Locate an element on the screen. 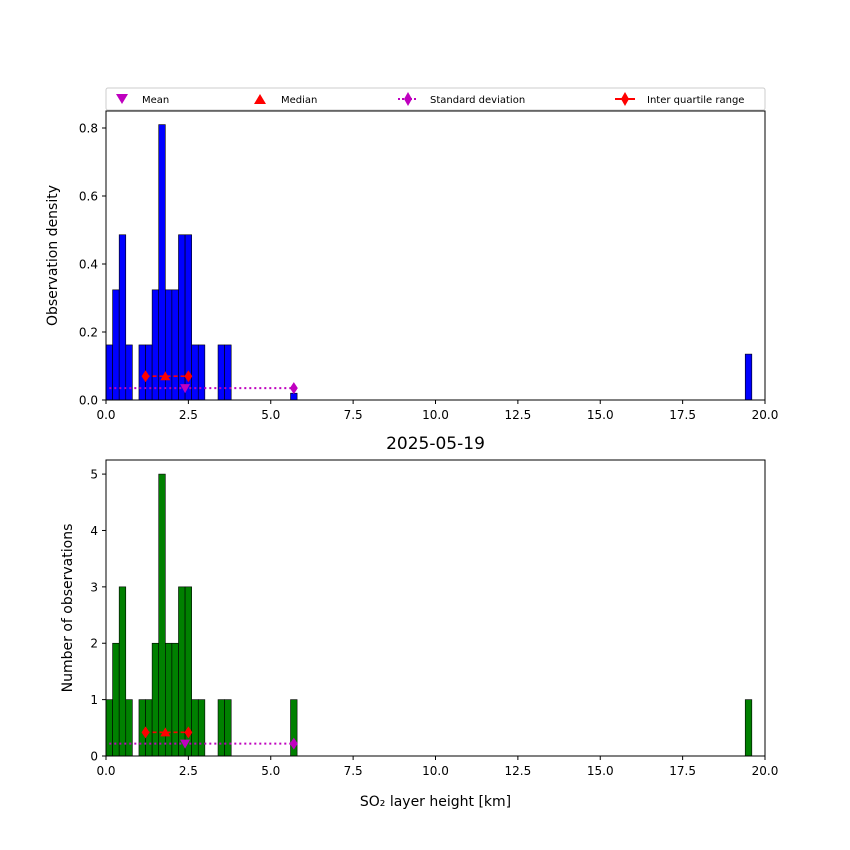 The height and width of the screenshot is (850, 850). top-y-ticks: 0.0 0.2 0.4 0.6 0.8 is located at coordinates (92, 265).